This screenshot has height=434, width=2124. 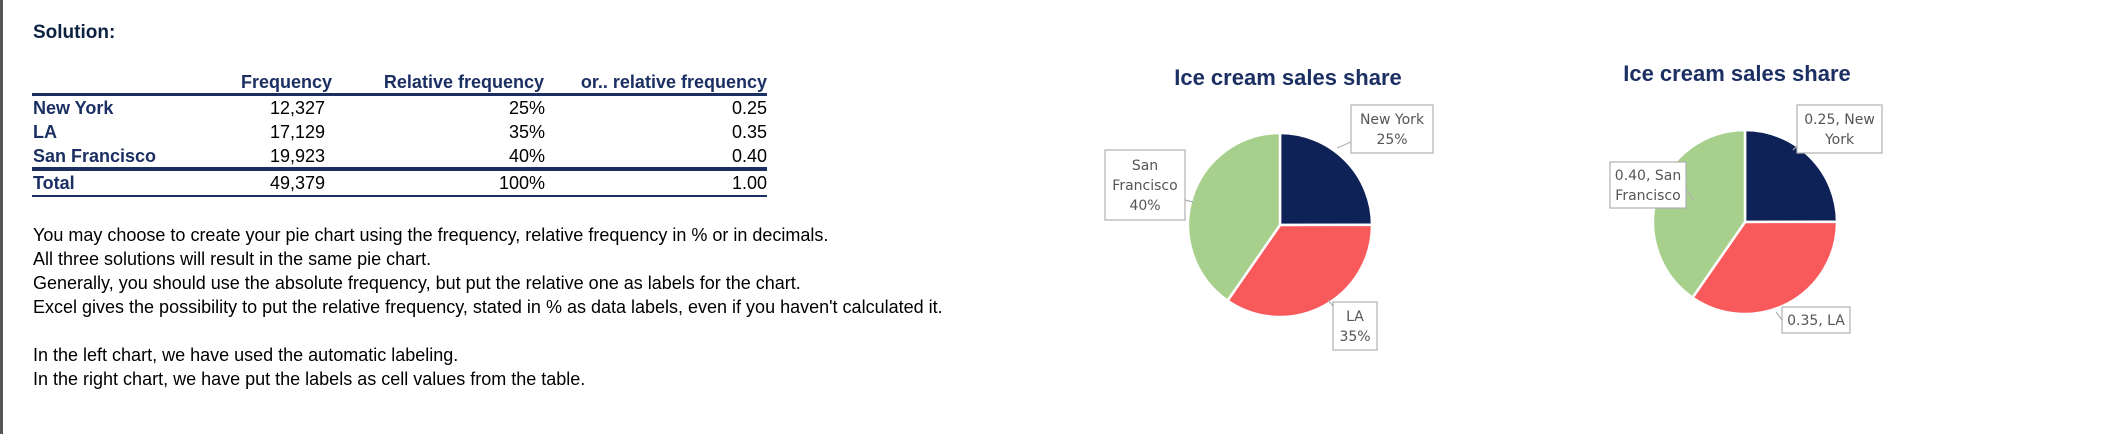 I want to click on total-relative-percent: 100%, so click(x=521, y=183).